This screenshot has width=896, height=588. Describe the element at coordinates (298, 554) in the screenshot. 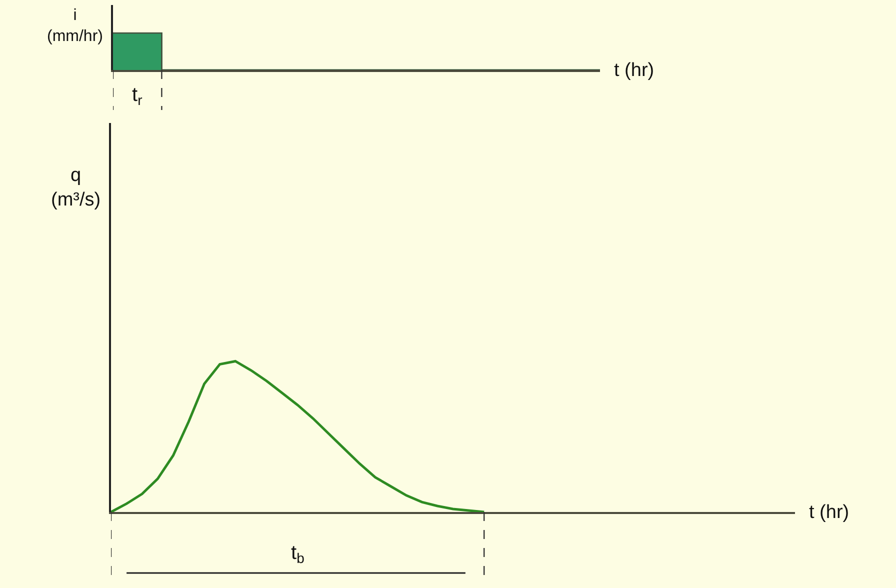

I see `text: t$_{b}$` at that location.